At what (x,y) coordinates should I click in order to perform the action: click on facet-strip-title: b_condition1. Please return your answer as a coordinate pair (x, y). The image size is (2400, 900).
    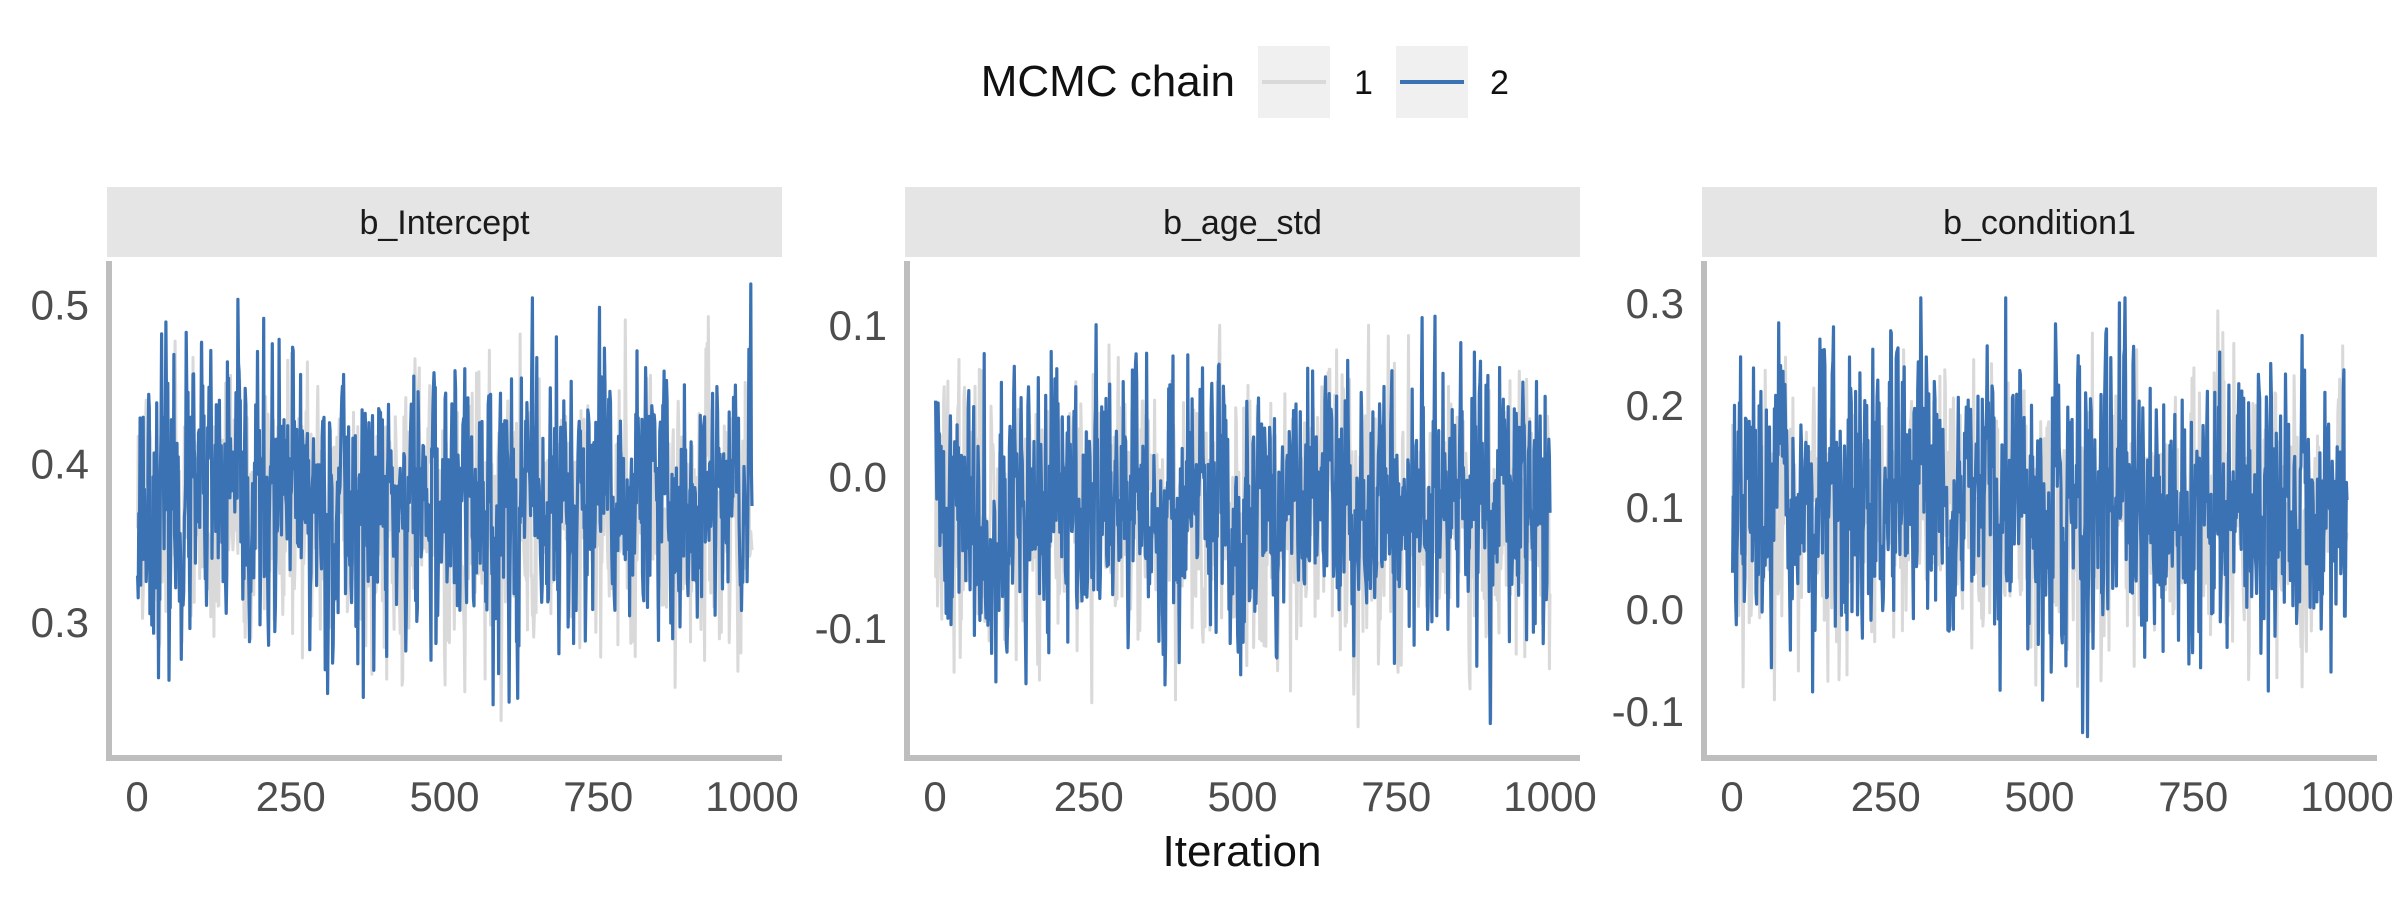
    Looking at the image, I should click on (2039, 223).